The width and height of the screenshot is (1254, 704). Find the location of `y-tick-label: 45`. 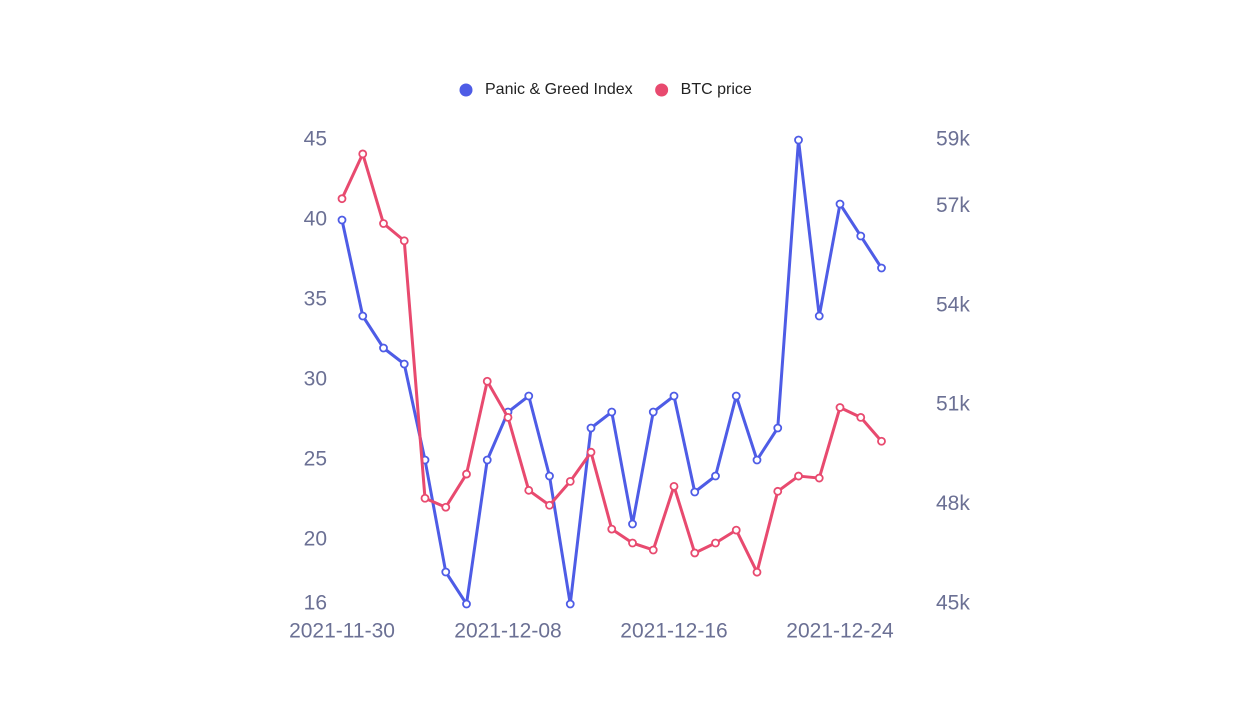

y-tick-label: 45 is located at coordinates (315, 139).